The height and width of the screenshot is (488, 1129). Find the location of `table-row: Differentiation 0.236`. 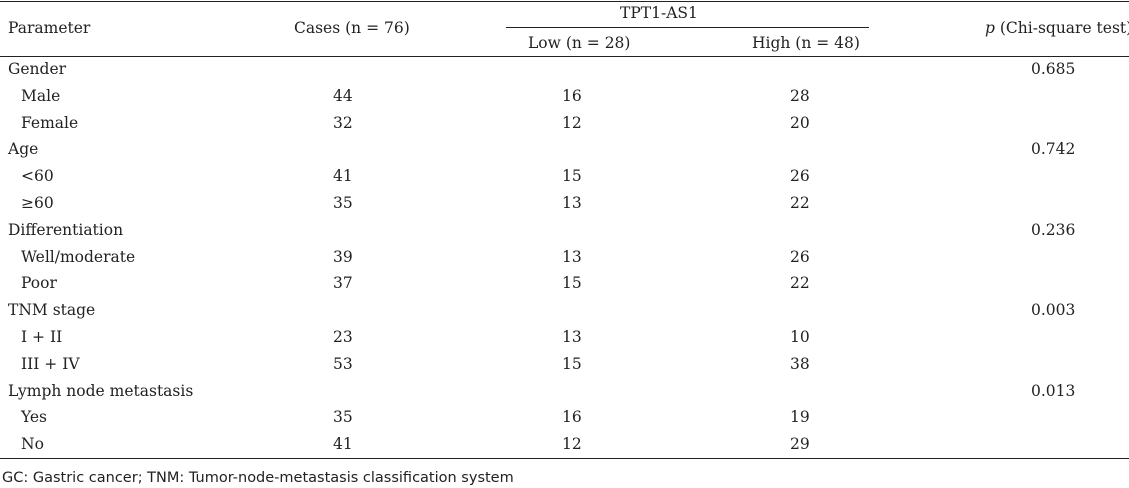

table-row: Differentiation 0.236 is located at coordinates (564, 233).